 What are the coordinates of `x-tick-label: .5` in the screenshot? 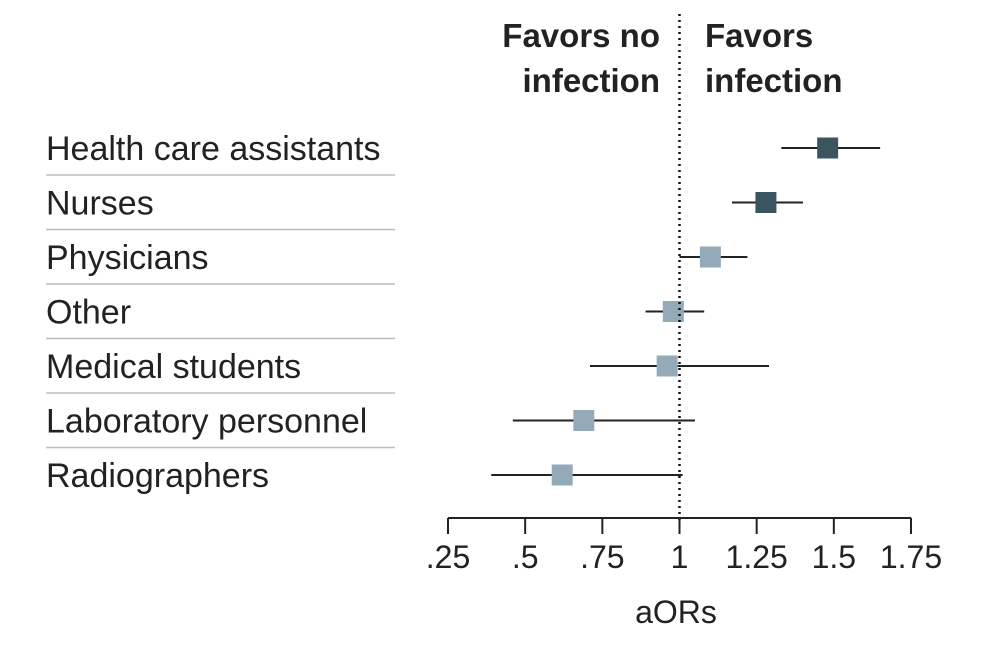 It's located at (525, 557).